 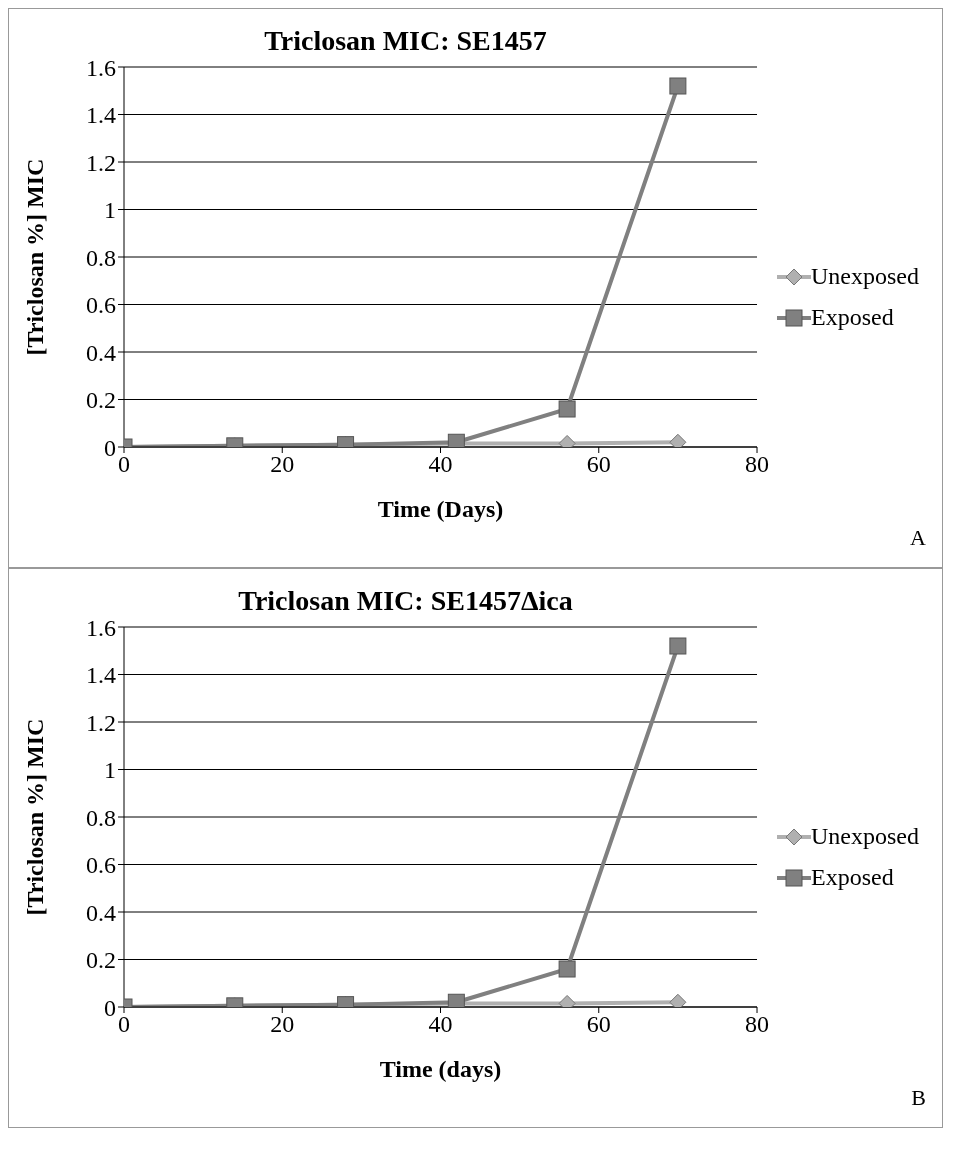 I want to click on chart-title: Triclosan MIC: SE1457, so click(x=405, y=40).